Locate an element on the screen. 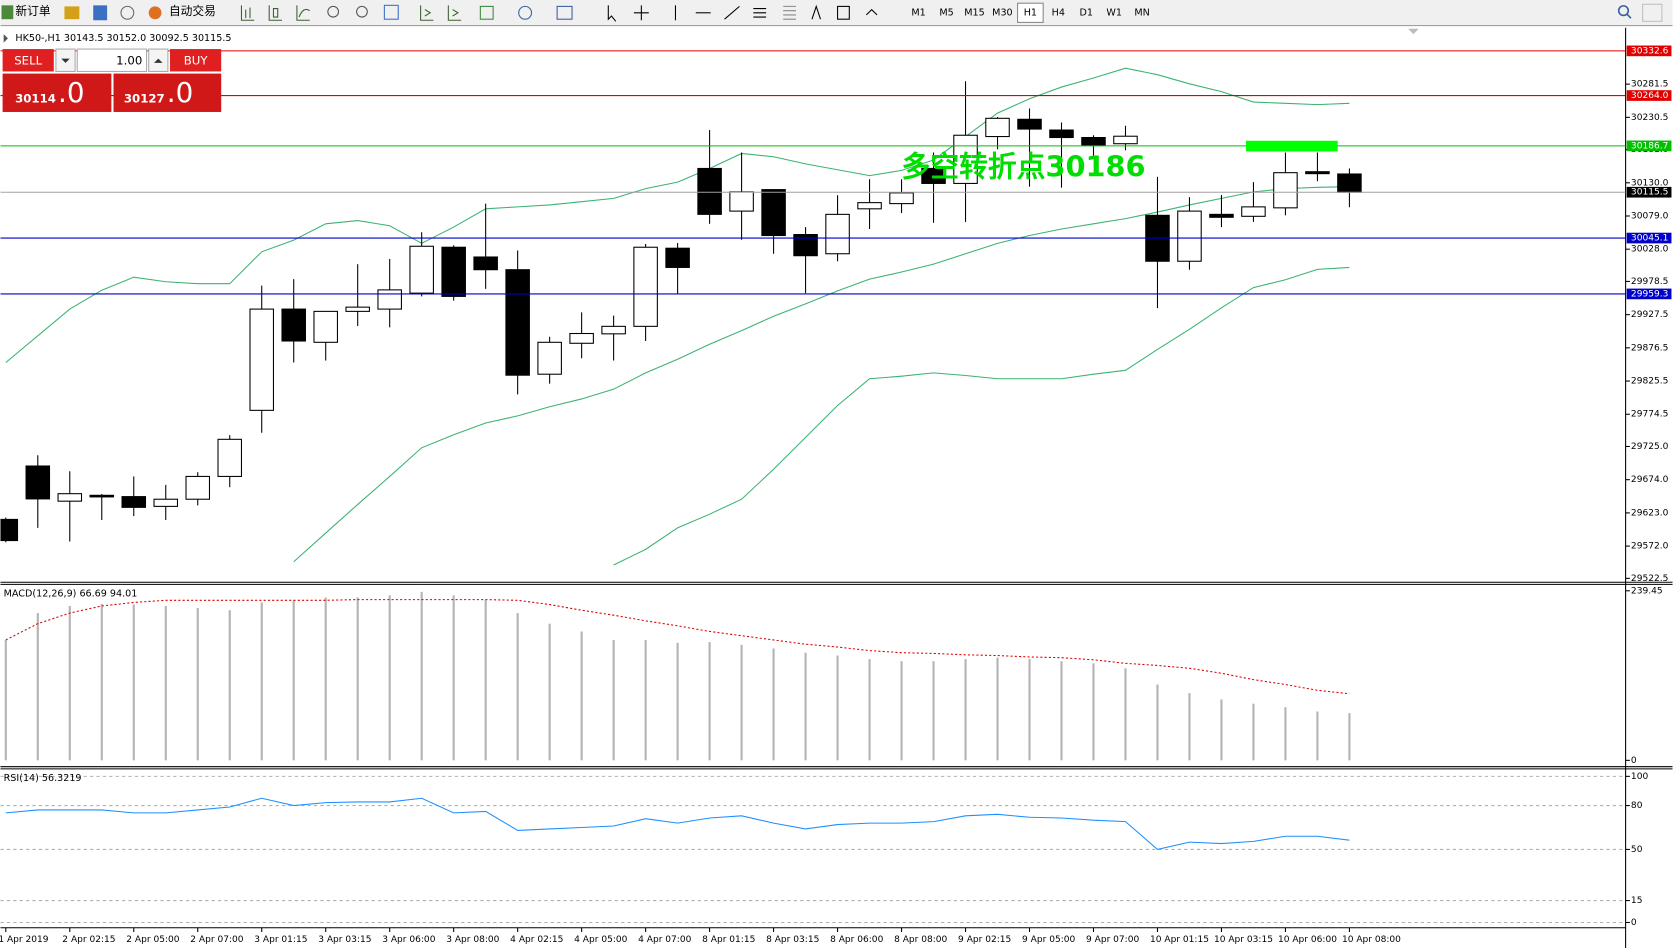  y-tick-label: 29522.5 is located at coordinates (1649, 579).